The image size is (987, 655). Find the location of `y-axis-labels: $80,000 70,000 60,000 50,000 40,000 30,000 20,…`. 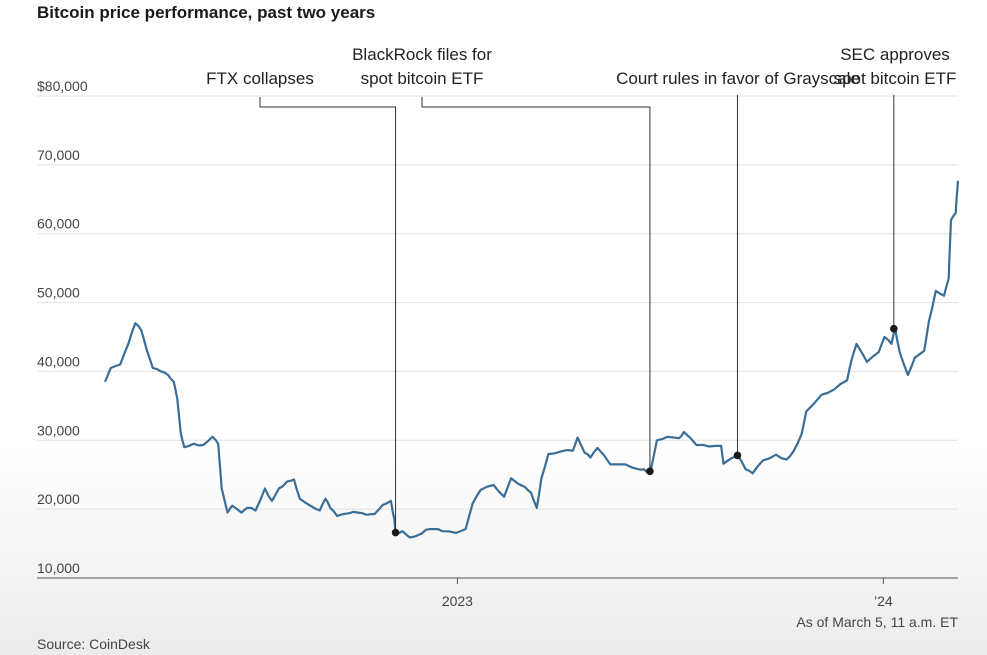

y-axis-labels: $80,000 70,000 60,000 50,000 40,000 30,000 20,… is located at coordinates (62, 327).